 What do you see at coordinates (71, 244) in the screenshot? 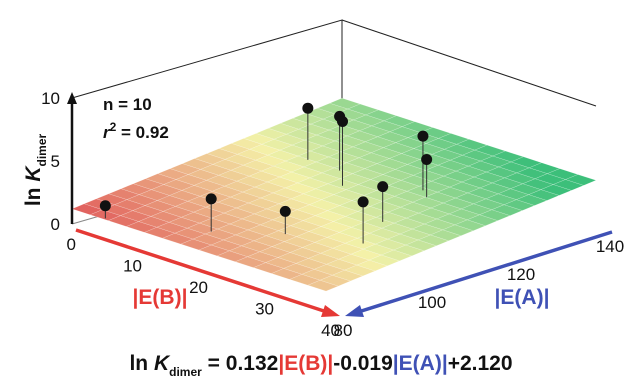
I see `b-tick-0: 0` at bounding box center [71, 244].